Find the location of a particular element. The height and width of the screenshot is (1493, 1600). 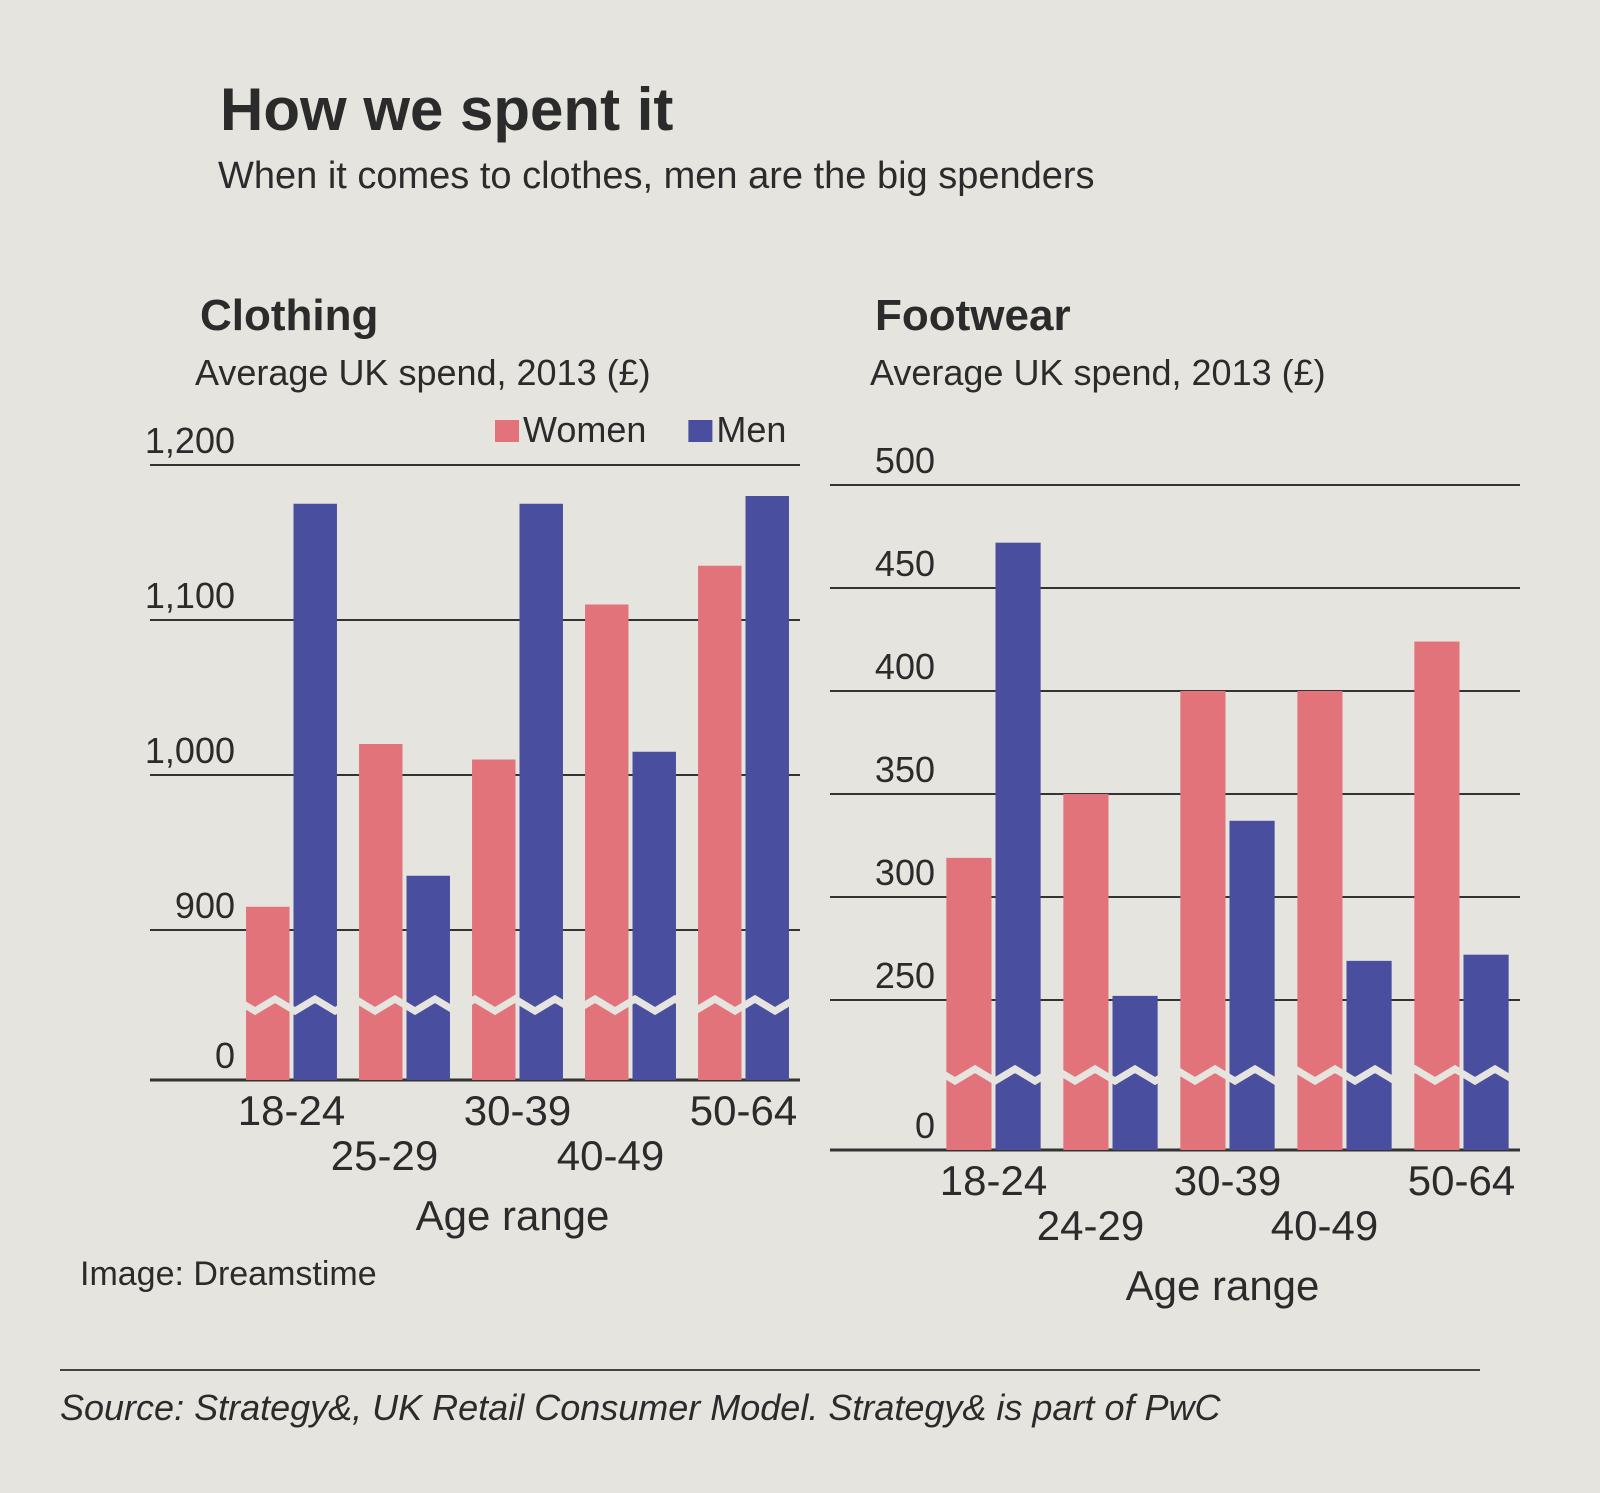

legend-label: Women is located at coordinates (584, 429).